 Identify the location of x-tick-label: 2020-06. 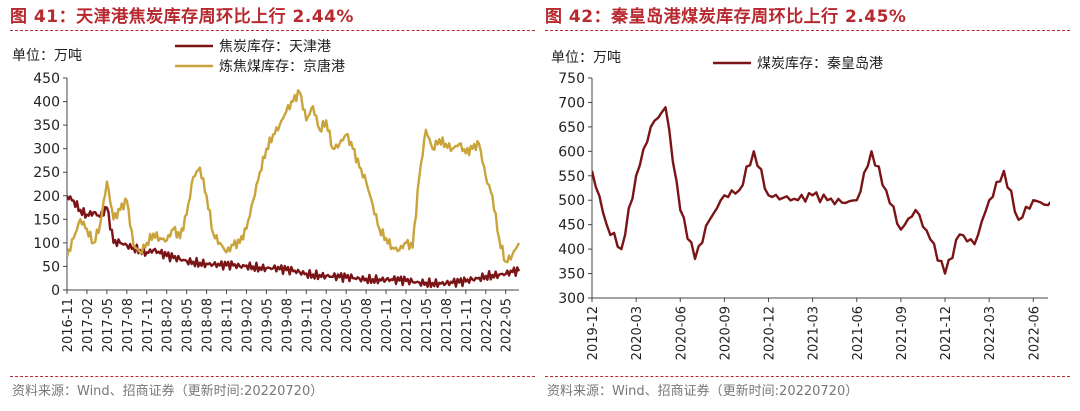
(681, 333).